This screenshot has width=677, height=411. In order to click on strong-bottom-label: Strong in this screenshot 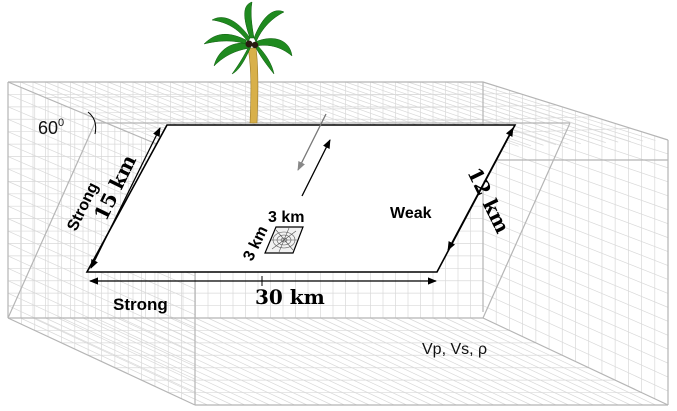, I will do `click(140, 304)`.